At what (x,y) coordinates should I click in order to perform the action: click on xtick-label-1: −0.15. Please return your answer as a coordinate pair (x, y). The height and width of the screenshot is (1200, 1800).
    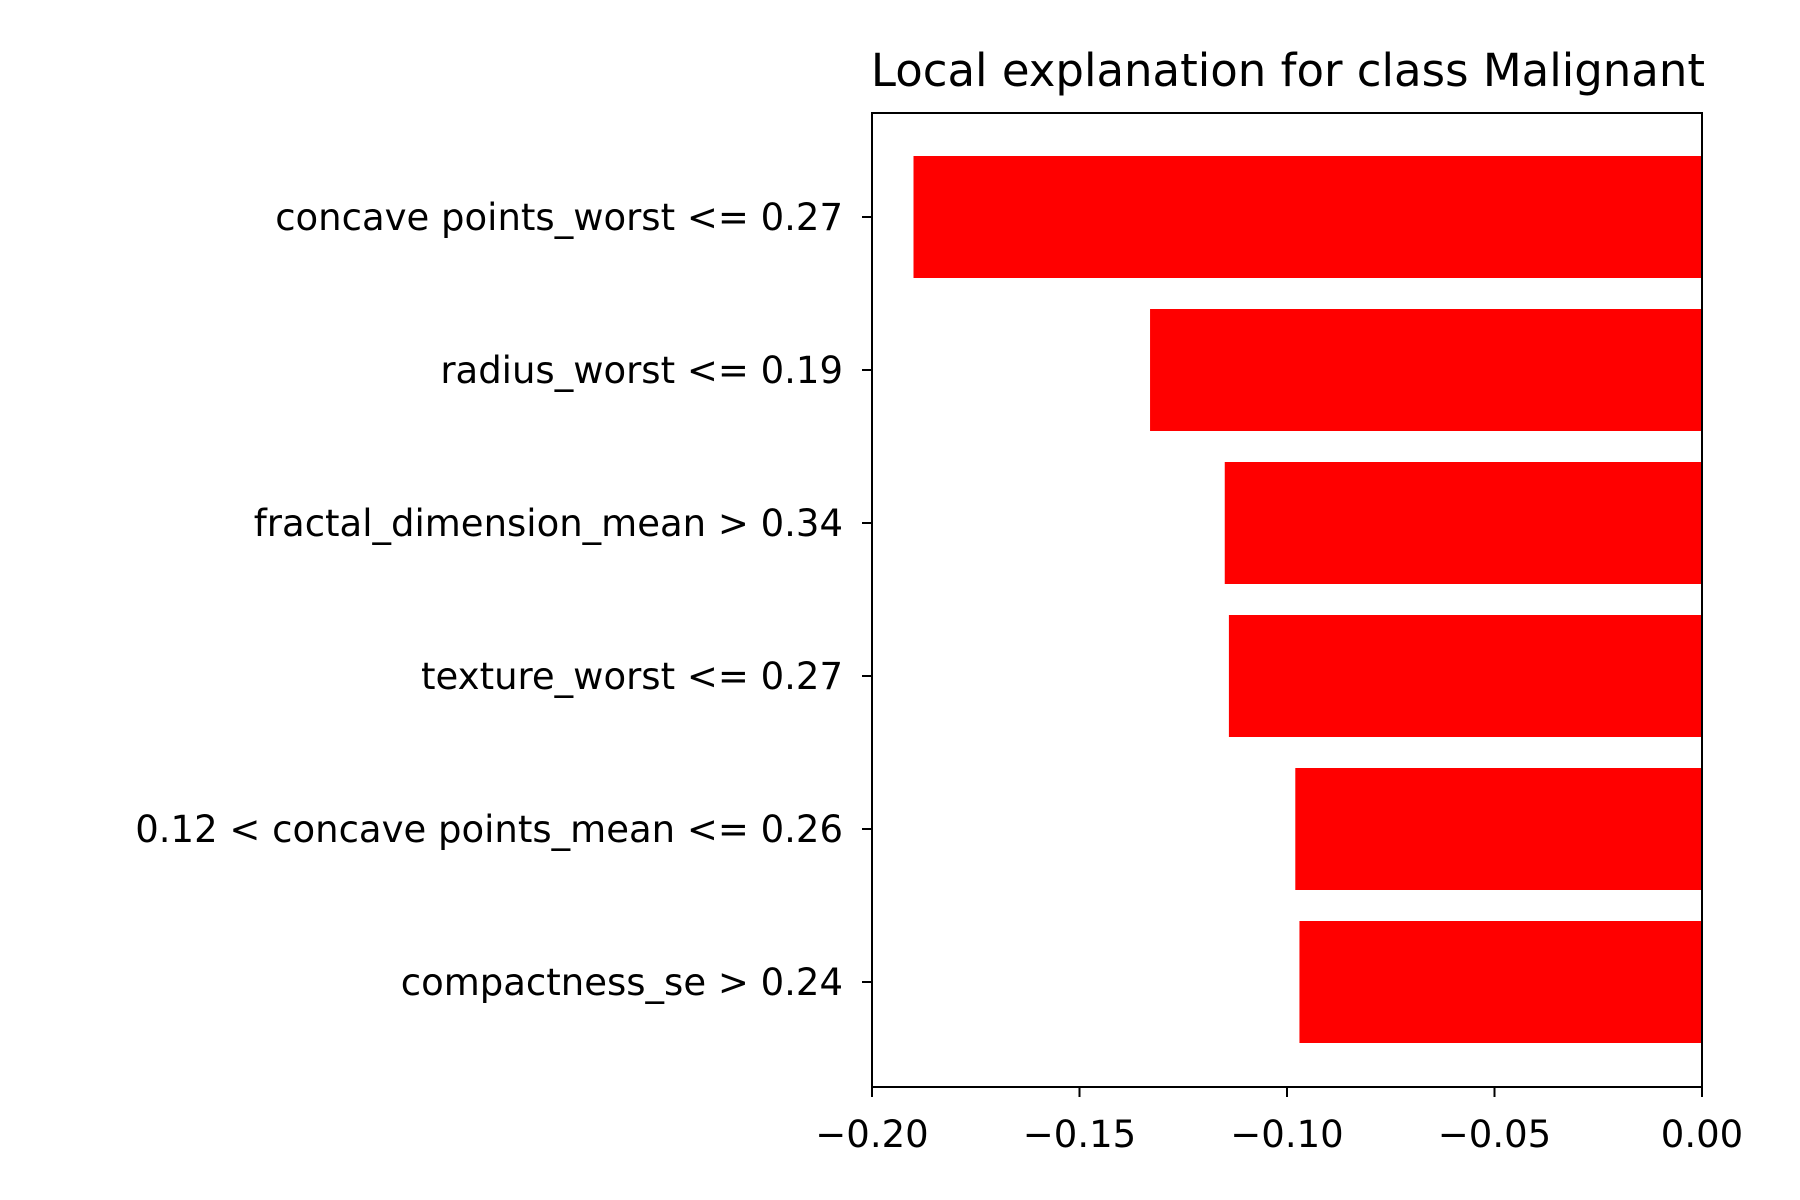
    Looking at the image, I should click on (1079, 1134).